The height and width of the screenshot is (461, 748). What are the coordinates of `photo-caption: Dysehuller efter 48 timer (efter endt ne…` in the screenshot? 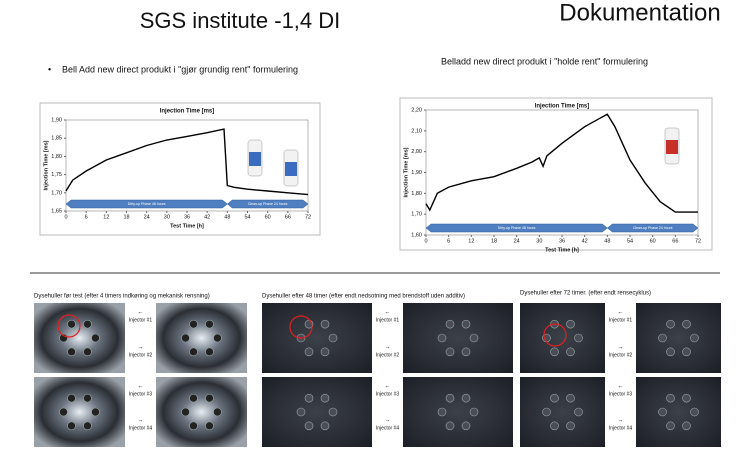 It's located at (363, 297).